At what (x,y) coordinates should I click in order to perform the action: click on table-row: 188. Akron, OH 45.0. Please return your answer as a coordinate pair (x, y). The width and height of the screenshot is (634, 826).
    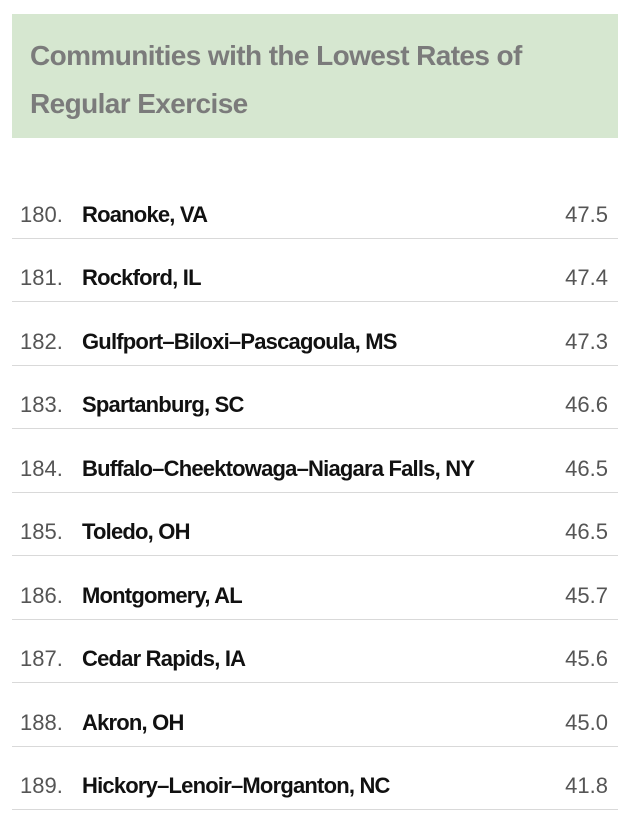
    Looking at the image, I should click on (315, 715).